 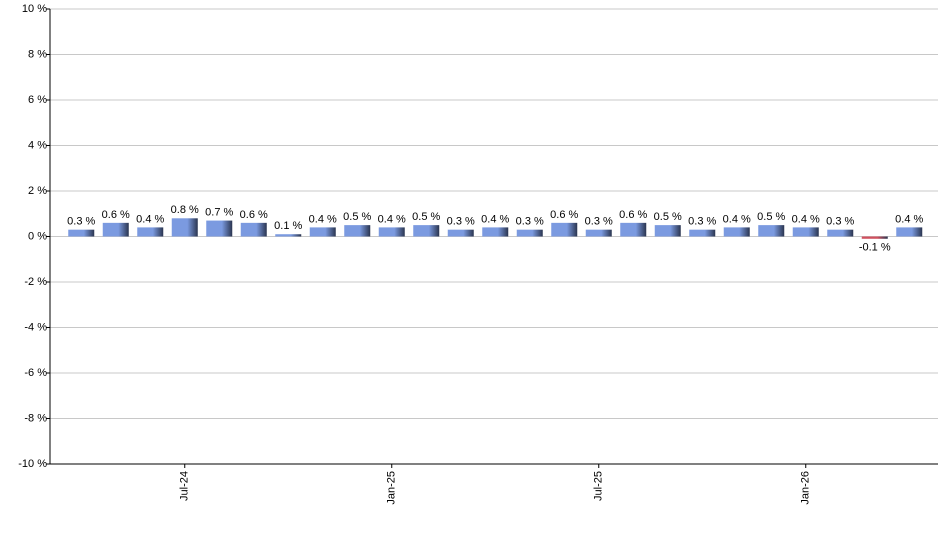 I want to click on y-tick-label: 0 %, so click(x=37, y=236).